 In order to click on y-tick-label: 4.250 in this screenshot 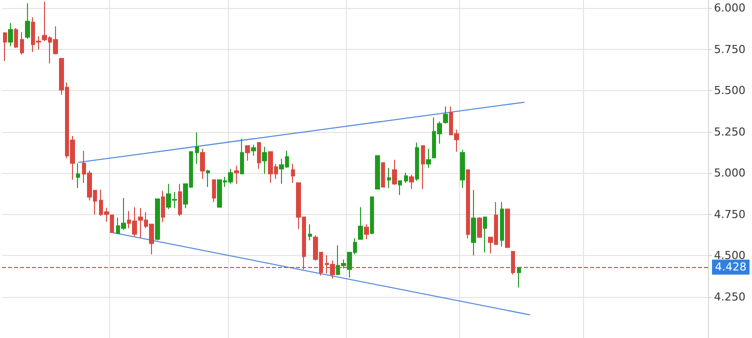, I will do `click(730, 297)`.